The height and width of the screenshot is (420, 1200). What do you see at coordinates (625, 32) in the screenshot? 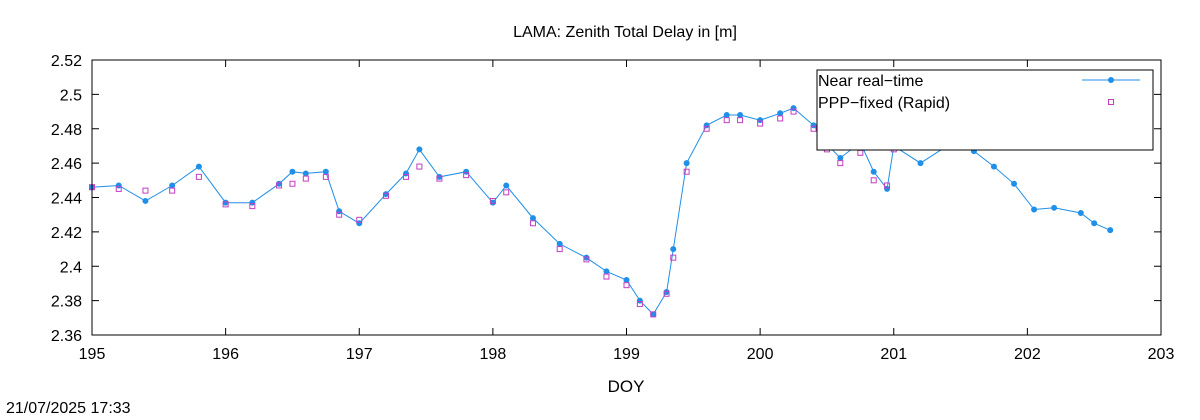
I see `chart-title: LAMA: Zenith Total Delay in [m]` at bounding box center [625, 32].